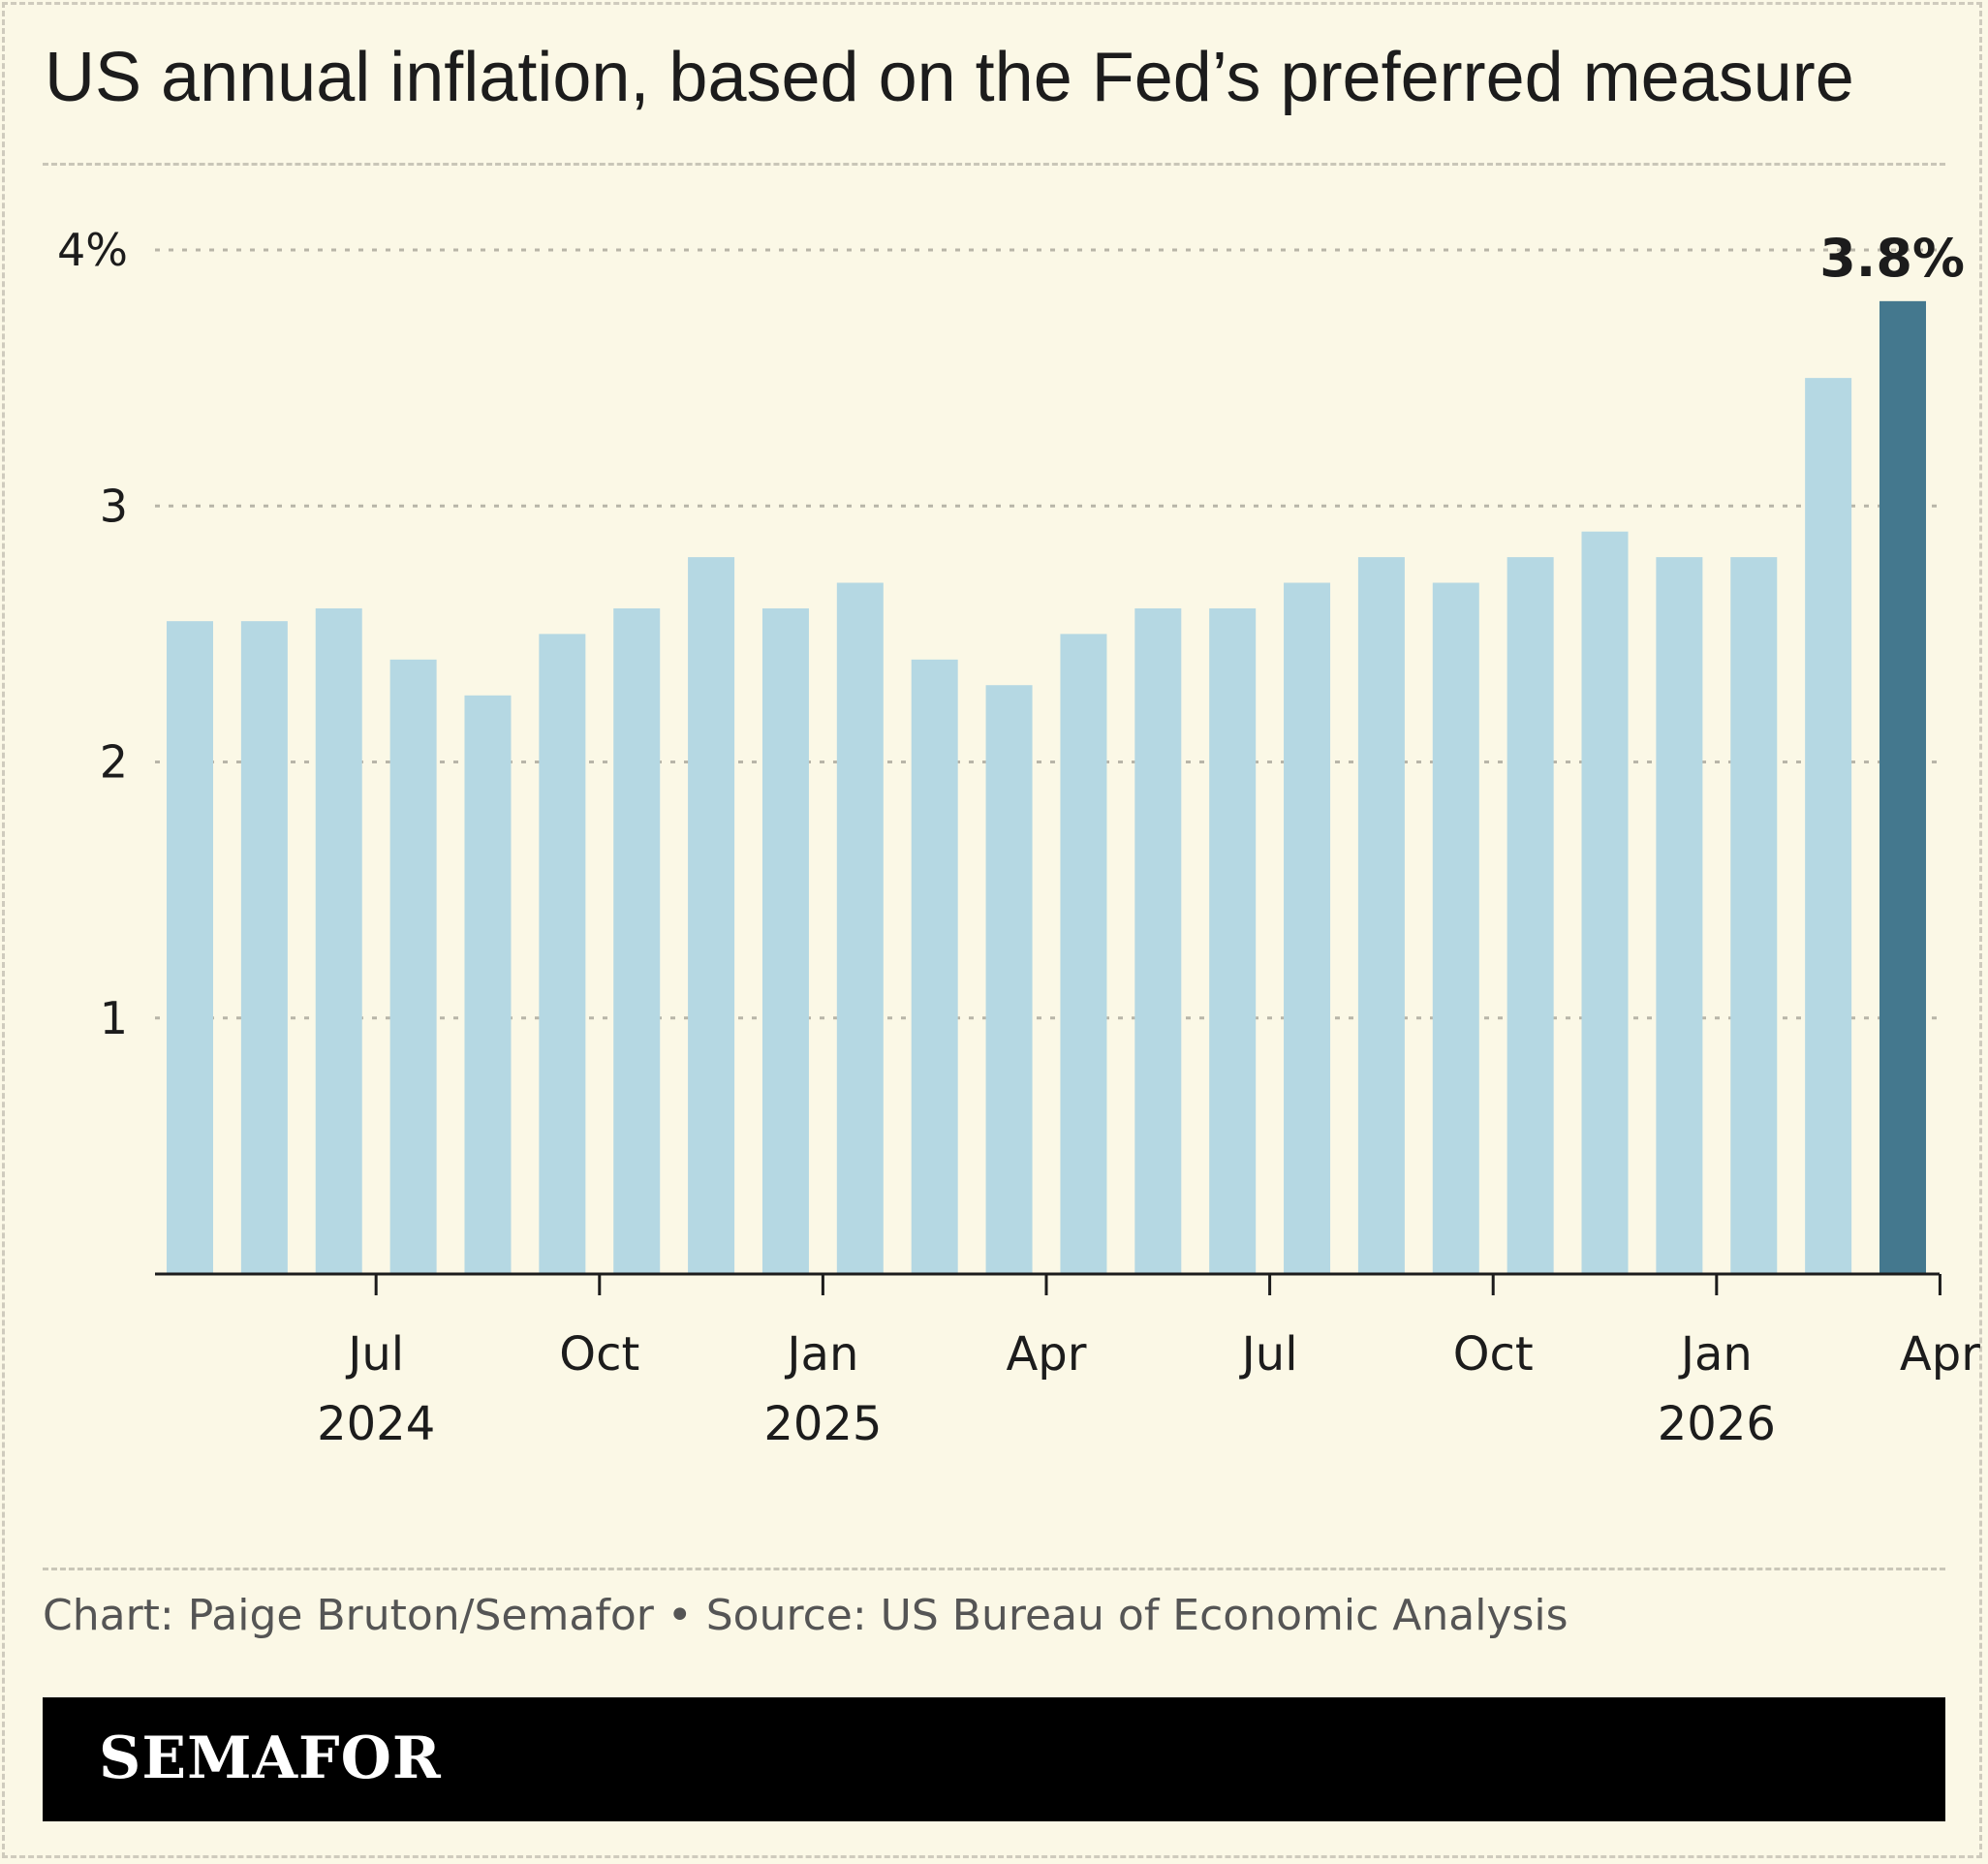 This screenshot has width=1988, height=1864. I want to click on y-tick-label: 2, so click(114, 763).